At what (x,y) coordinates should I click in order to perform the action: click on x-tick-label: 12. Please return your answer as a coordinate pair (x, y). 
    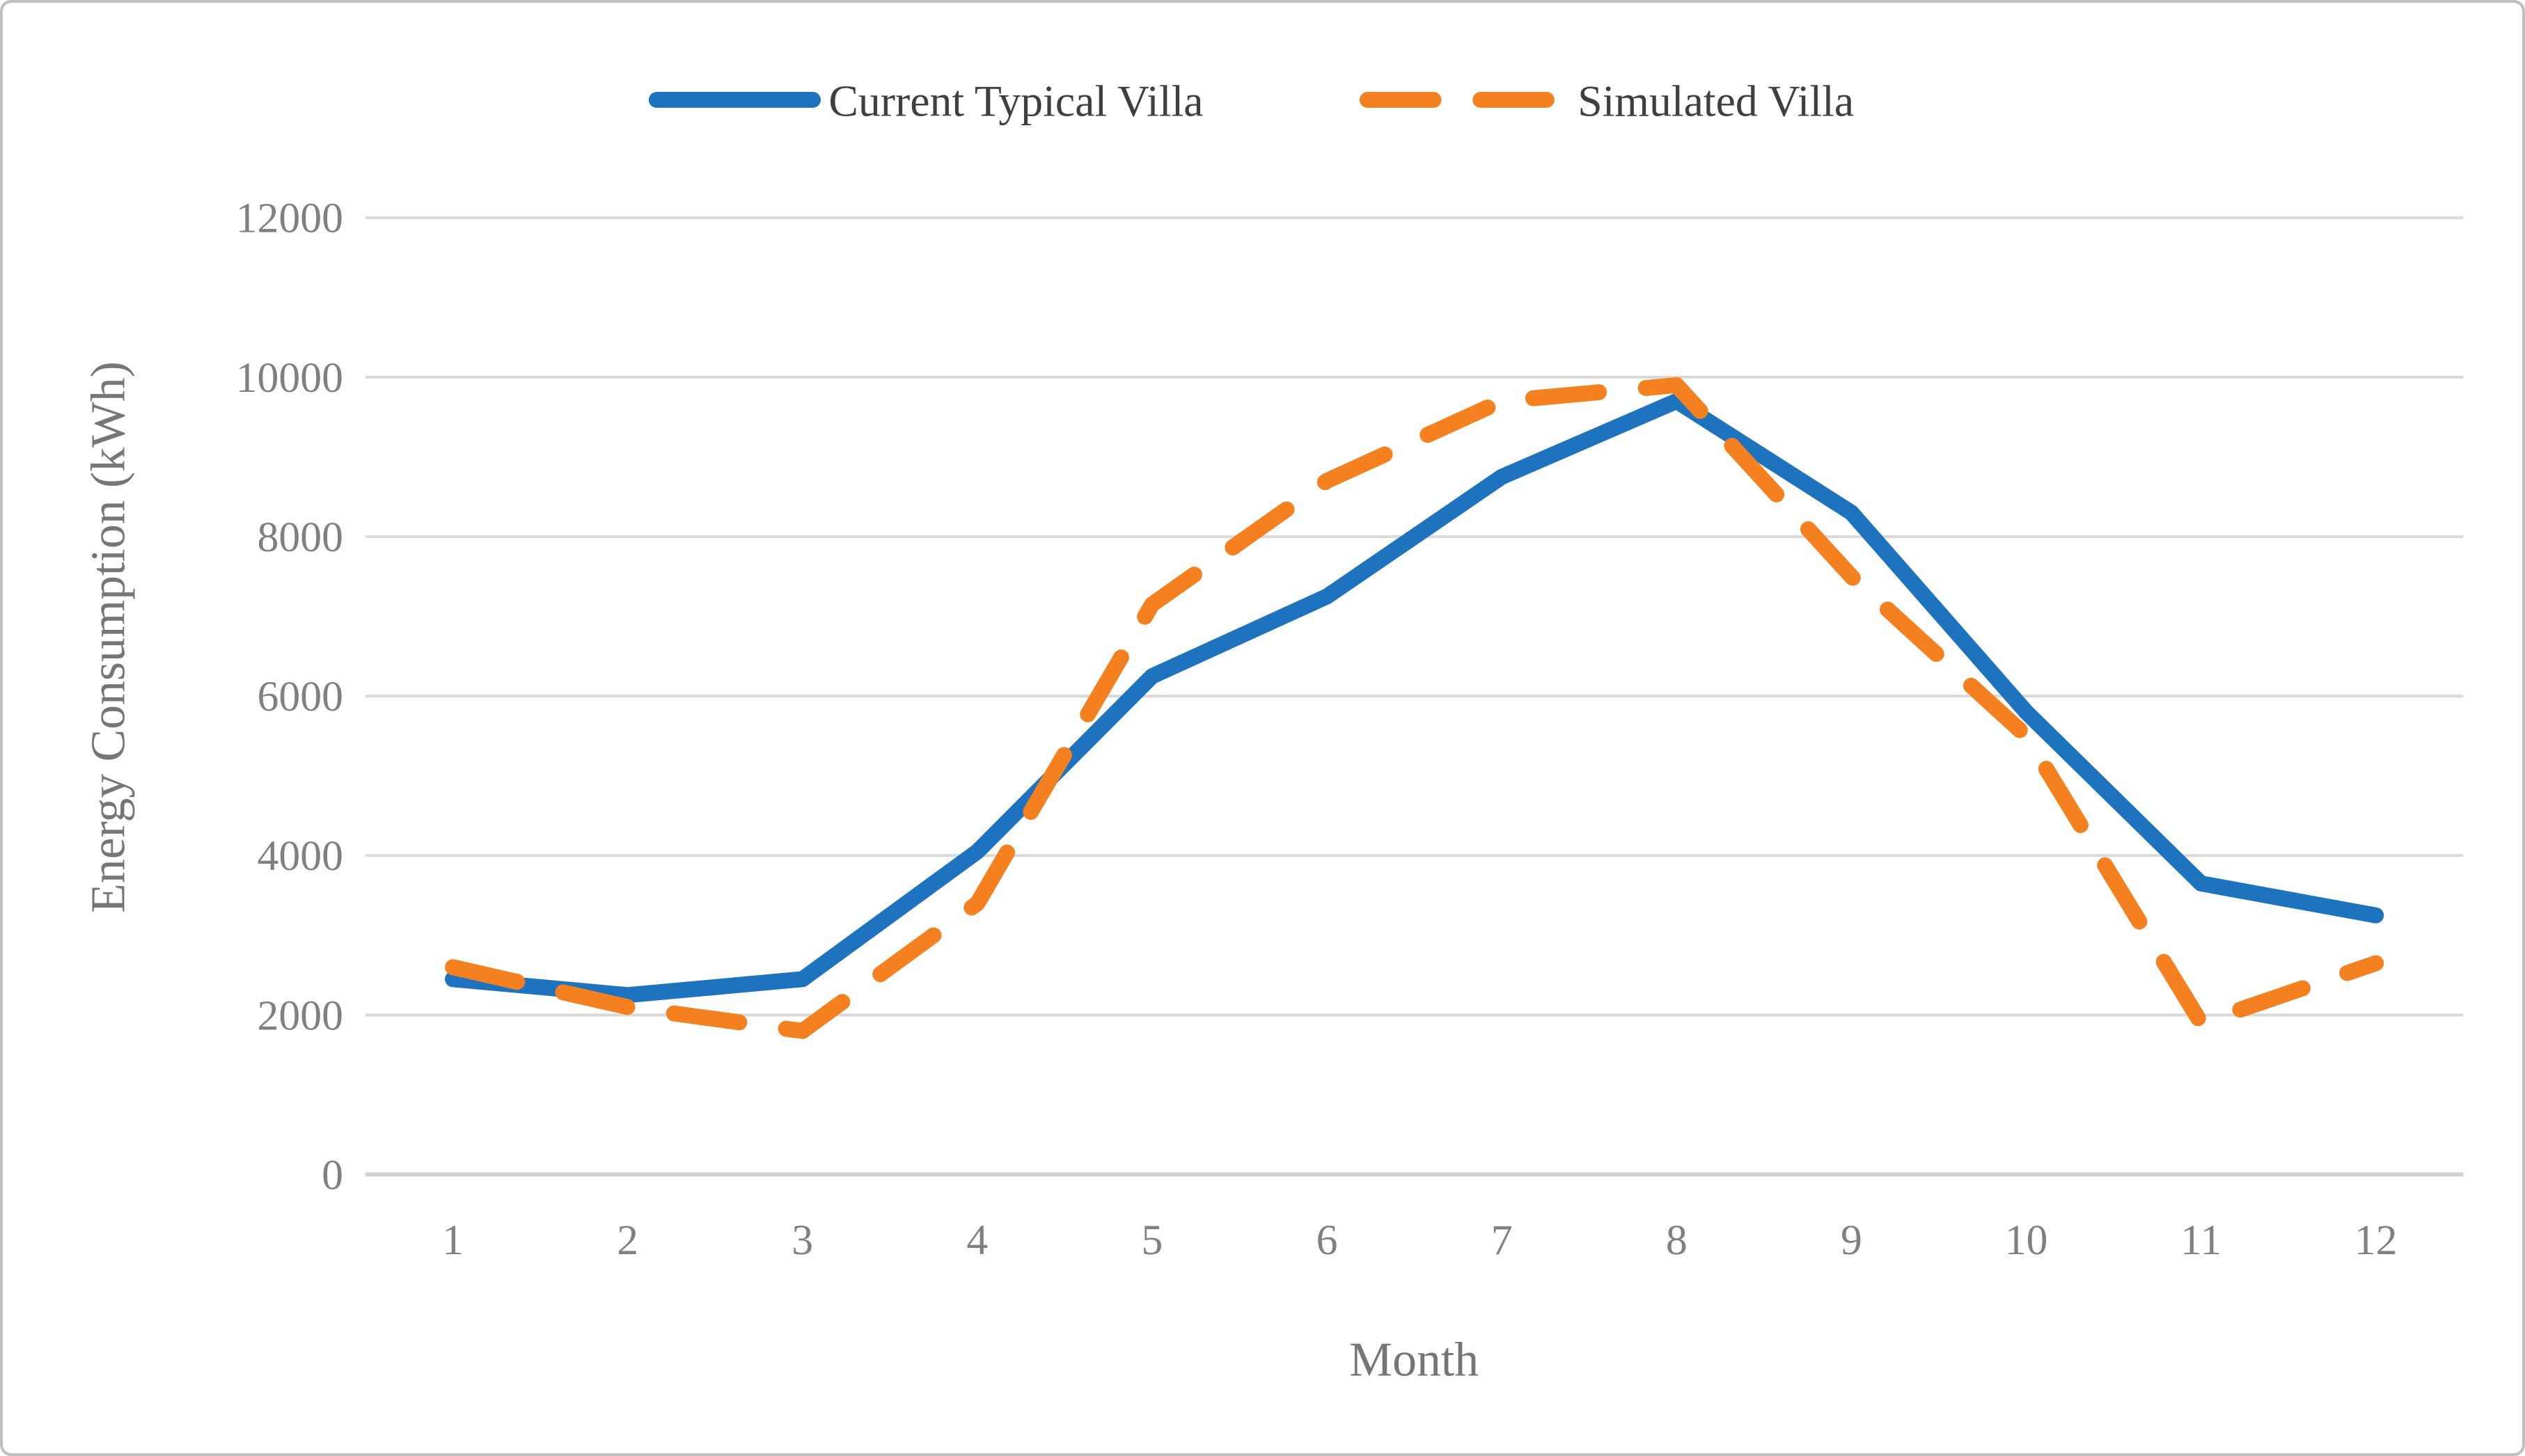
    Looking at the image, I should click on (2376, 1240).